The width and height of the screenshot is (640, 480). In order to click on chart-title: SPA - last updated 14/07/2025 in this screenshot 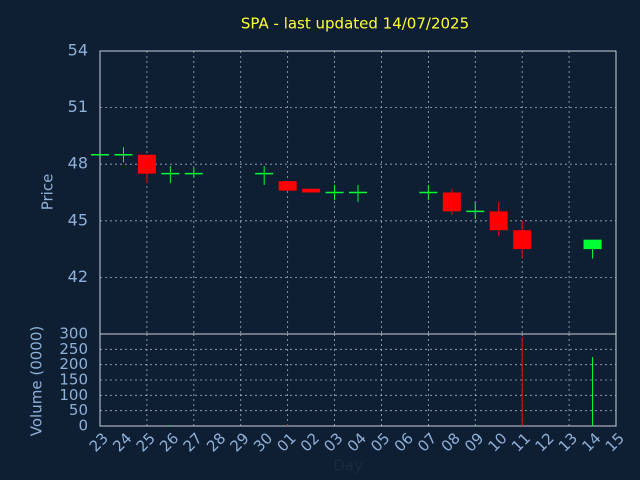, I will do `click(355, 24)`.